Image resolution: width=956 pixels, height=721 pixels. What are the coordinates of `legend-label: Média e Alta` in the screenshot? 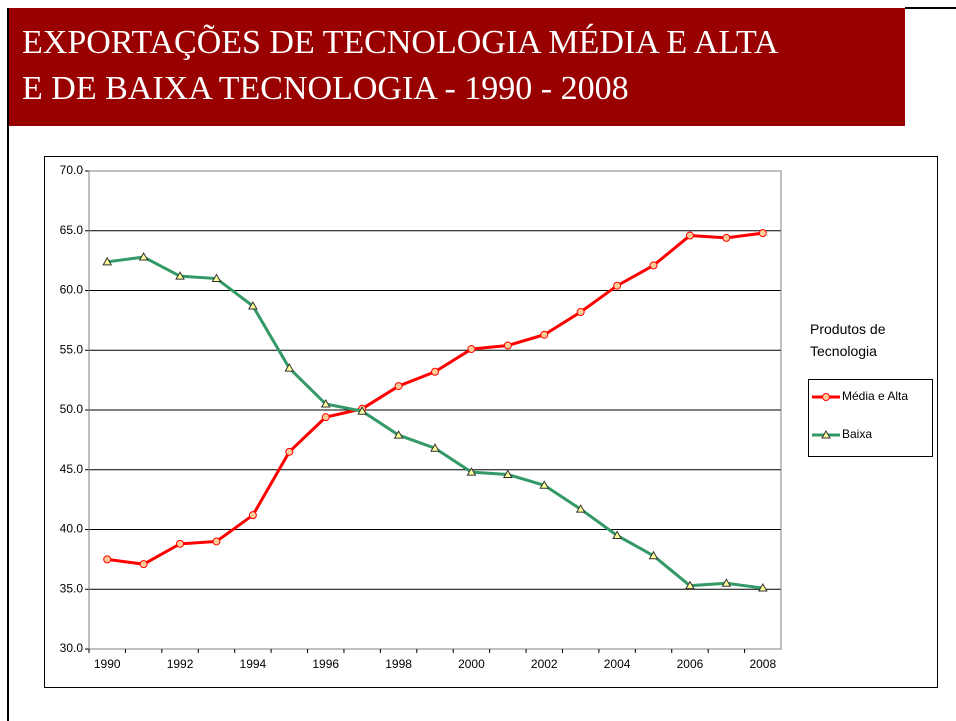 It's located at (875, 396).